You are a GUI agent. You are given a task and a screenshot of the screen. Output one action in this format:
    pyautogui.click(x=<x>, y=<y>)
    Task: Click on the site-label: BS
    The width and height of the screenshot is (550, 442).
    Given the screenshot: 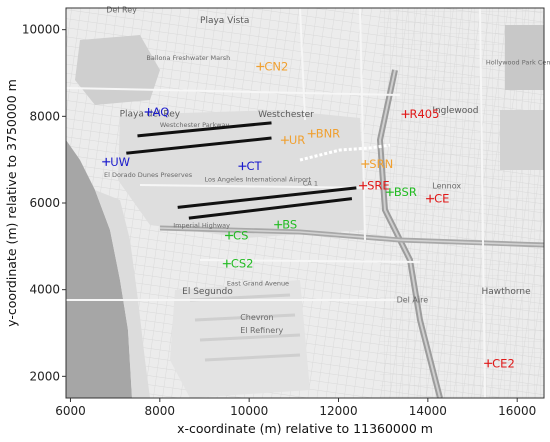 What is the action you would take?
    pyautogui.click(x=289, y=225)
    